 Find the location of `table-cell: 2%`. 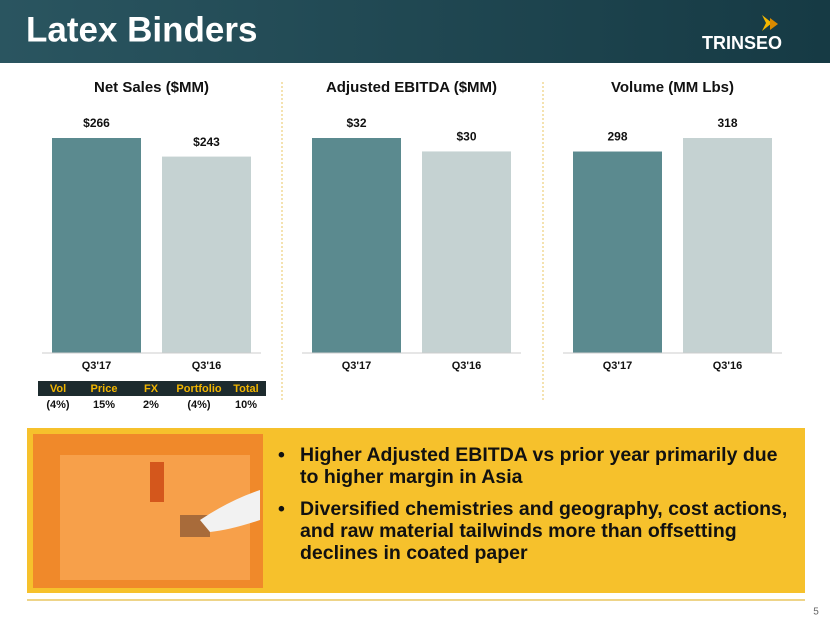

table-cell: 2% is located at coordinates (151, 405).